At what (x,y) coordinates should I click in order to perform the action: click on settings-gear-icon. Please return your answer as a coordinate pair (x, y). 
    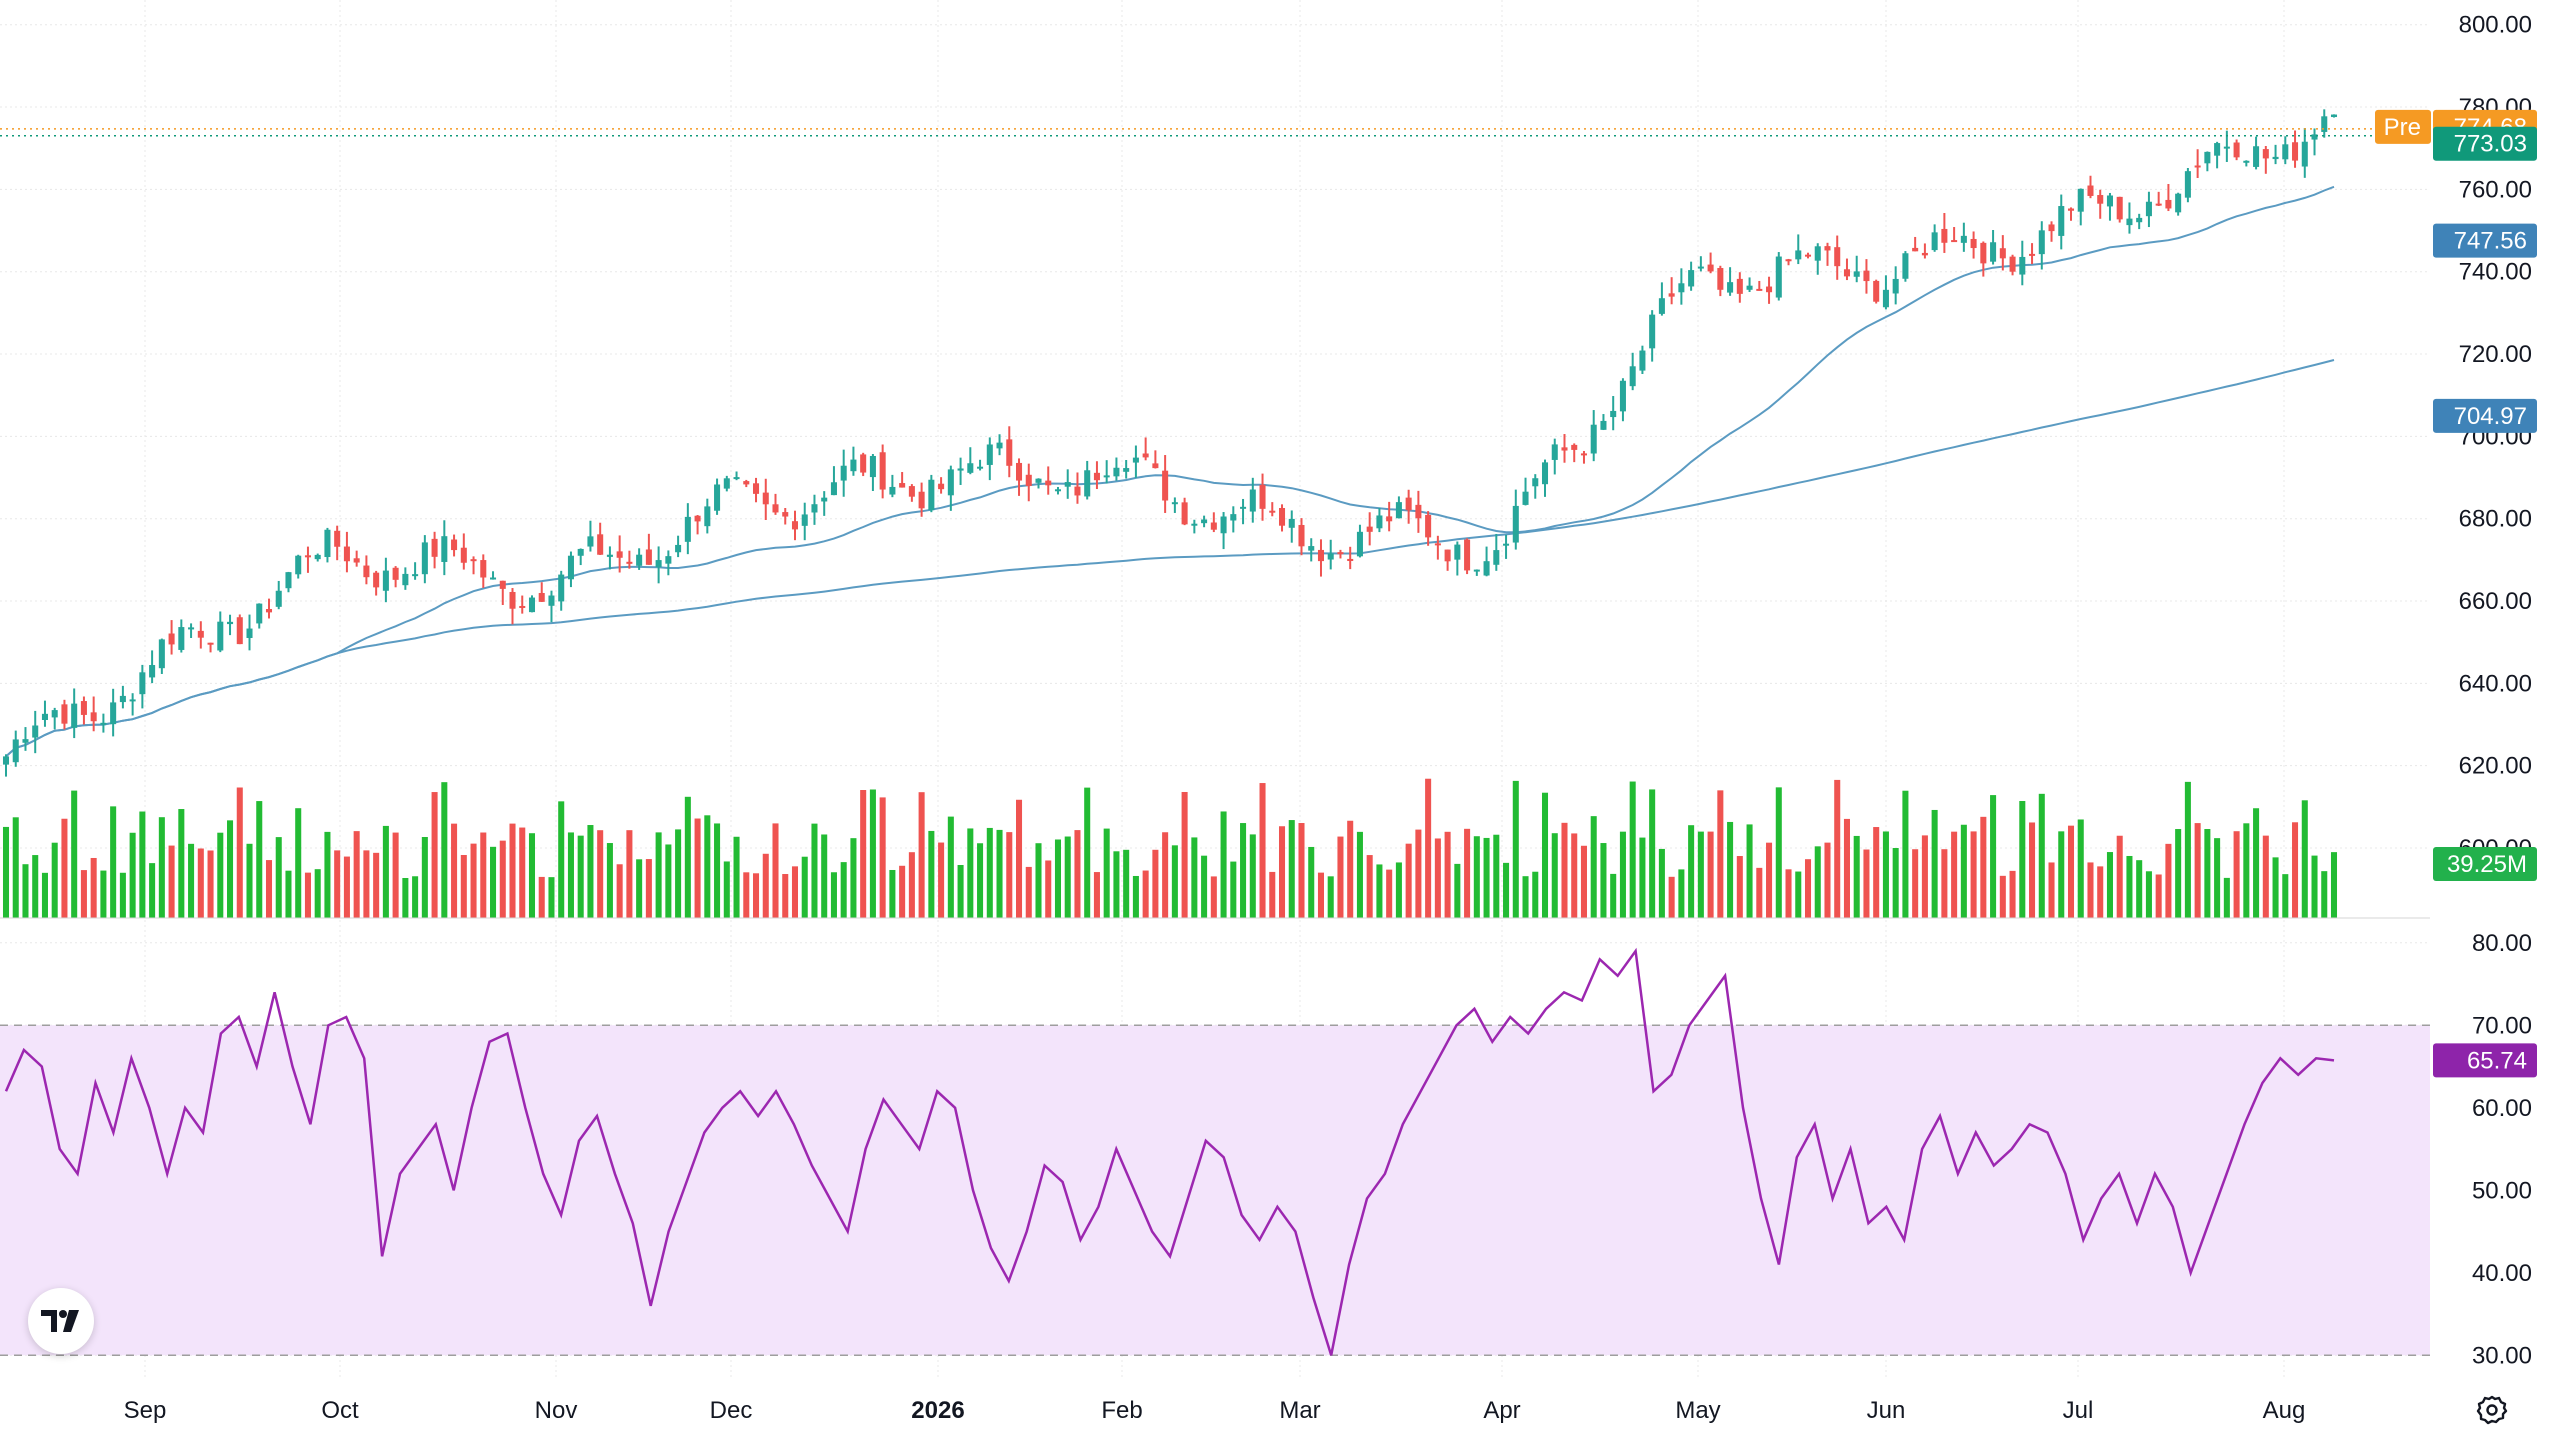
    Looking at the image, I should click on (2492, 1410).